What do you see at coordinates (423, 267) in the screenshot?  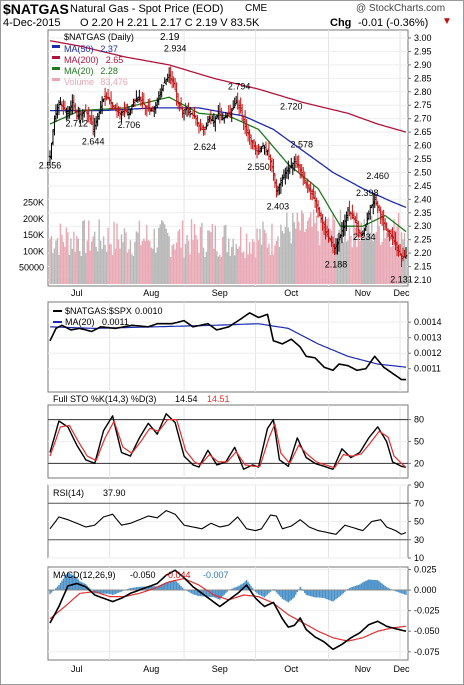 I see `y-tick-label: 2.15` at bounding box center [423, 267].